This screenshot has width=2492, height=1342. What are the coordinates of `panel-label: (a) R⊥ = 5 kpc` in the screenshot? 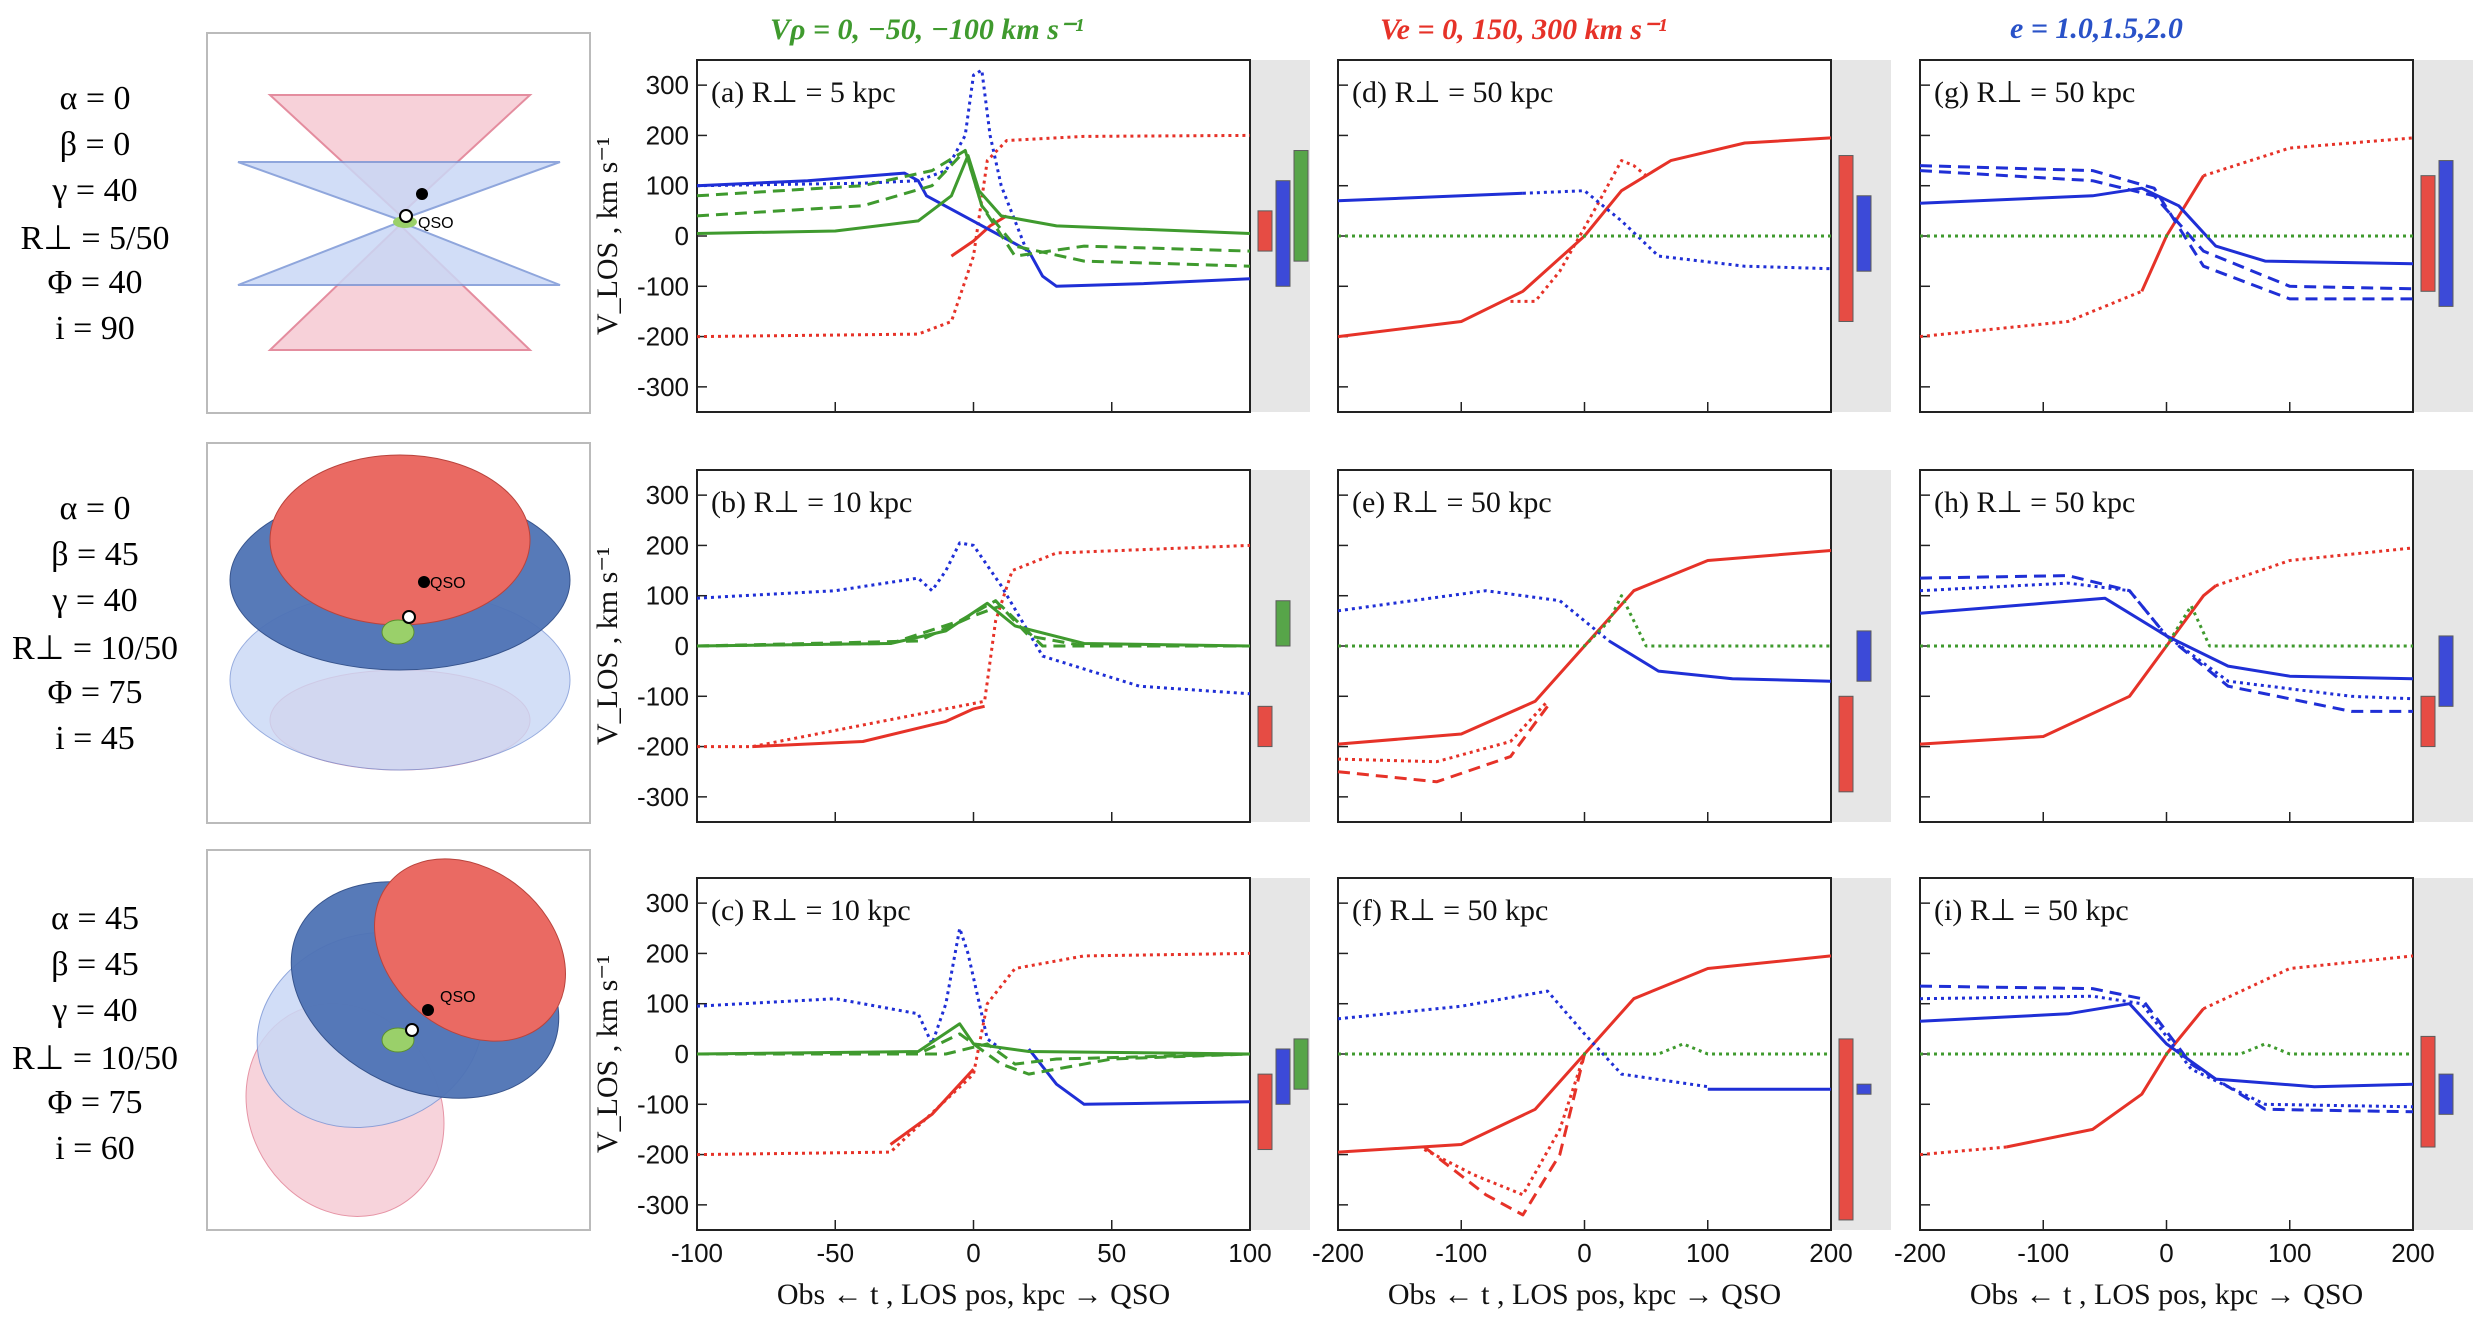 It's located at (803, 92).